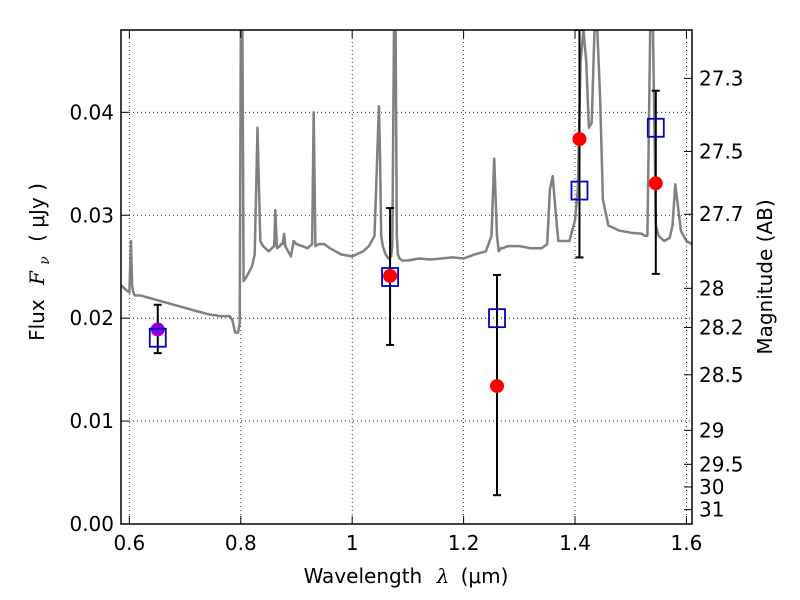 This screenshot has width=800, height=600. I want to click on x-tick-label-5: 1.6, so click(687, 543).